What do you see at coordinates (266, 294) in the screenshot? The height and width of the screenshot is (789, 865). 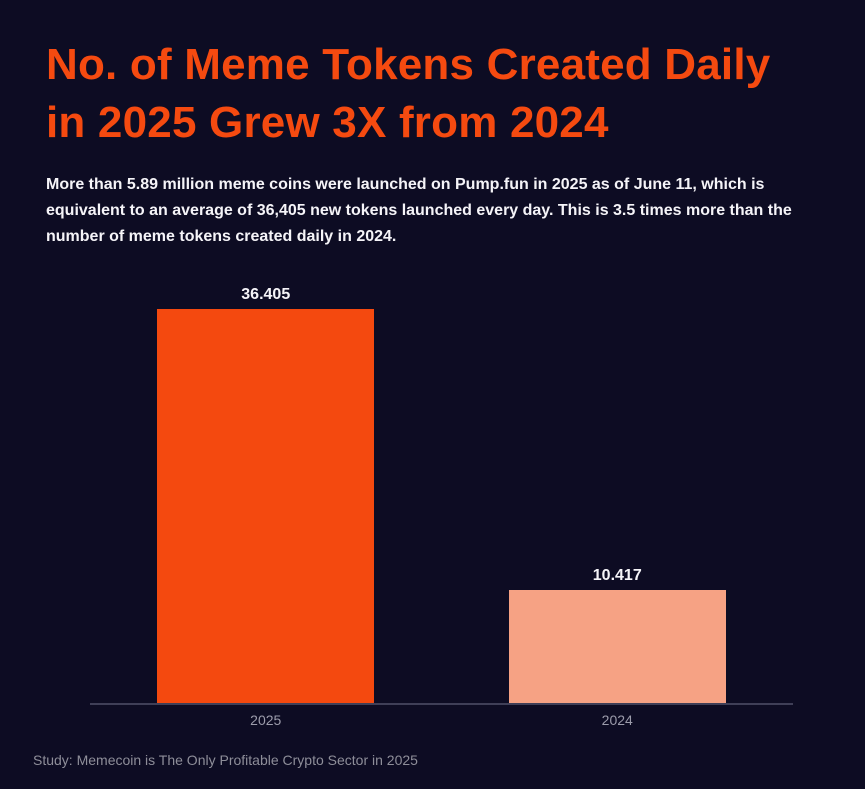 I see `bar-value-label-2025: 36.405` at bounding box center [266, 294].